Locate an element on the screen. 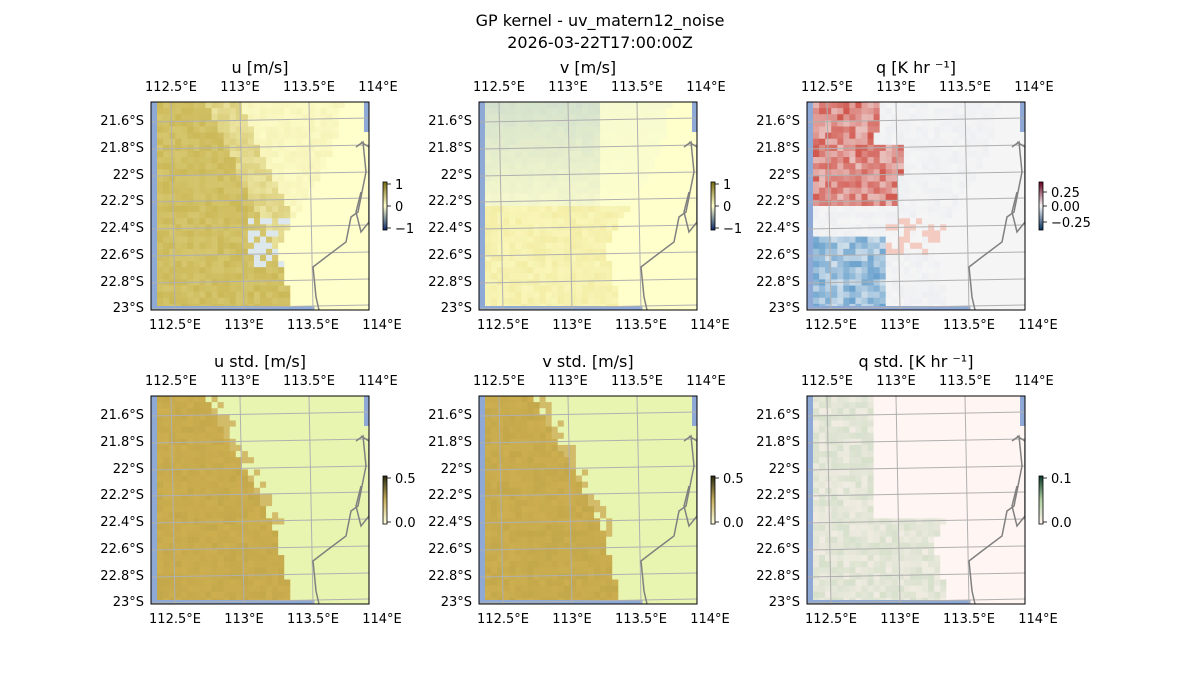 Image resolution: width=1200 pixels, height=700 pixels. lat-tick-left: 22.6°S is located at coordinates (778, 255).